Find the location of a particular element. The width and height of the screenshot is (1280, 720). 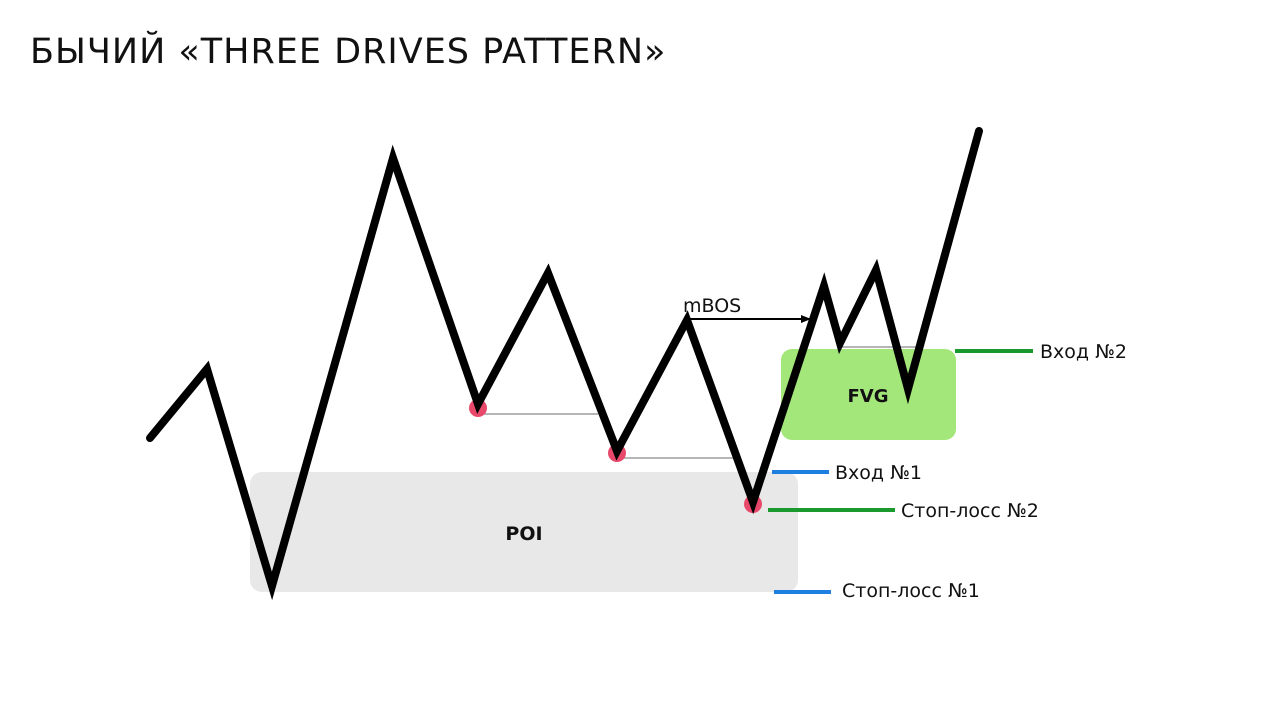

mbos-label: mBOS is located at coordinates (712, 306).